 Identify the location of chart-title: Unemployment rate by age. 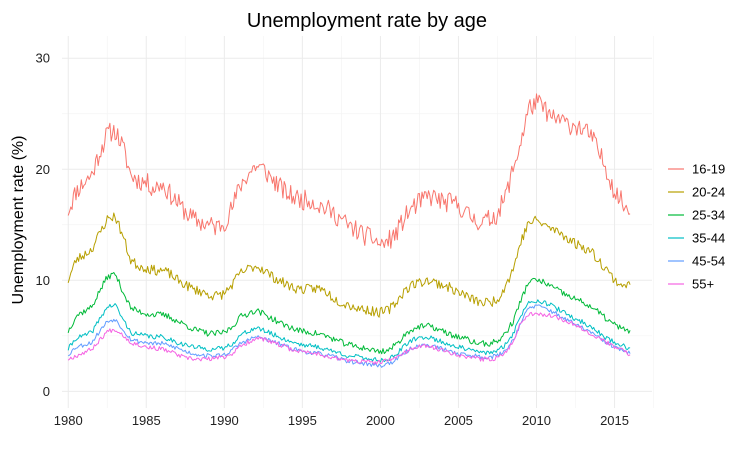
(367, 21).